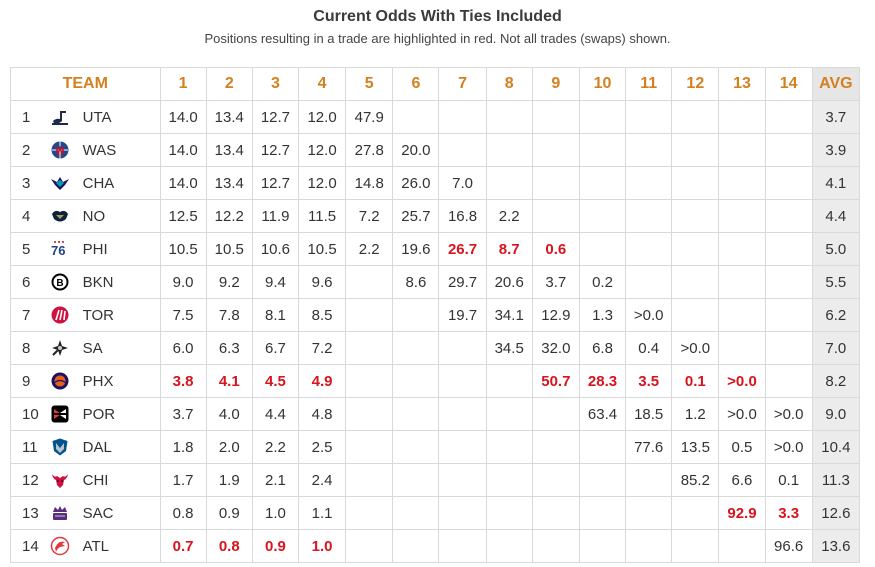 Image resolution: width=875 pixels, height=567 pixels. Describe the element at coordinates (437, 16) in the screenshot. I see `page-title: Current Odds With Ties Included` at that location.